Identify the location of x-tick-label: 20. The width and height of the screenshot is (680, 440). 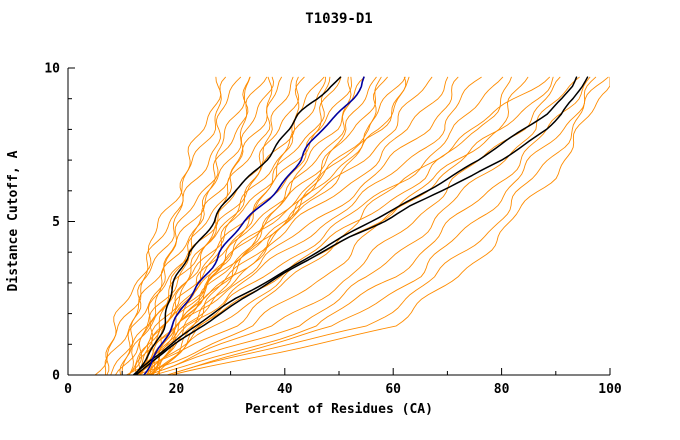
(177, 389).